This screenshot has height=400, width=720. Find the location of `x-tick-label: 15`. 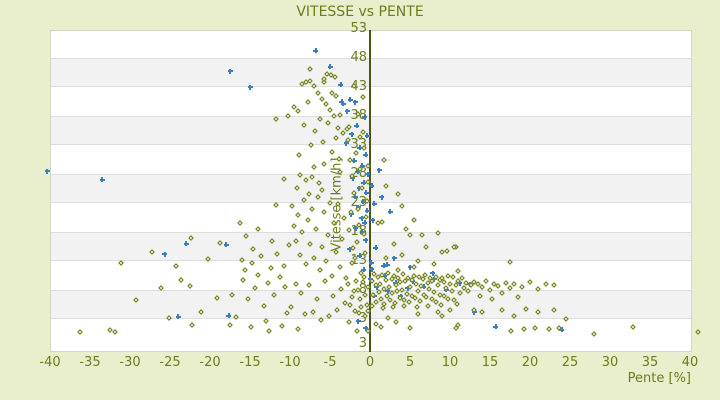

x-tick-label: 15 is located at coordinates (490, 362).